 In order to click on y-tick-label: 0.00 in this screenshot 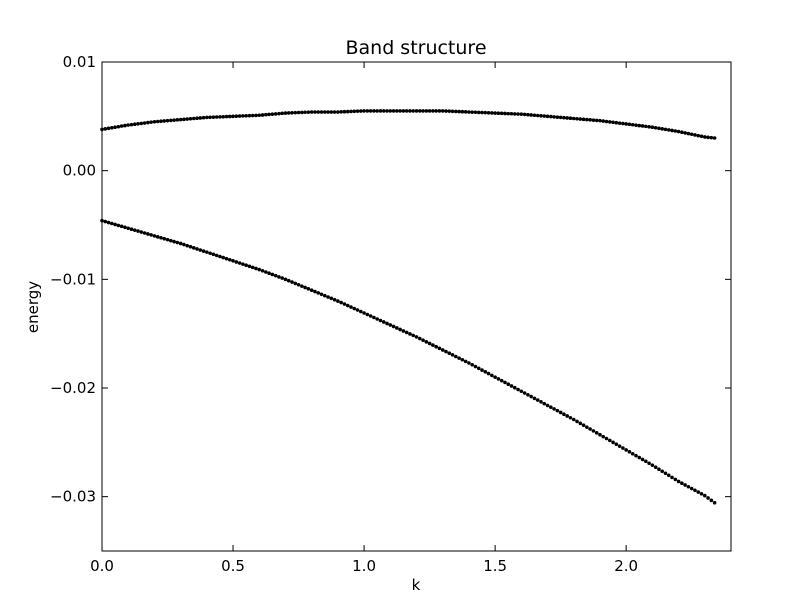, I will do `click(79, 171)`.